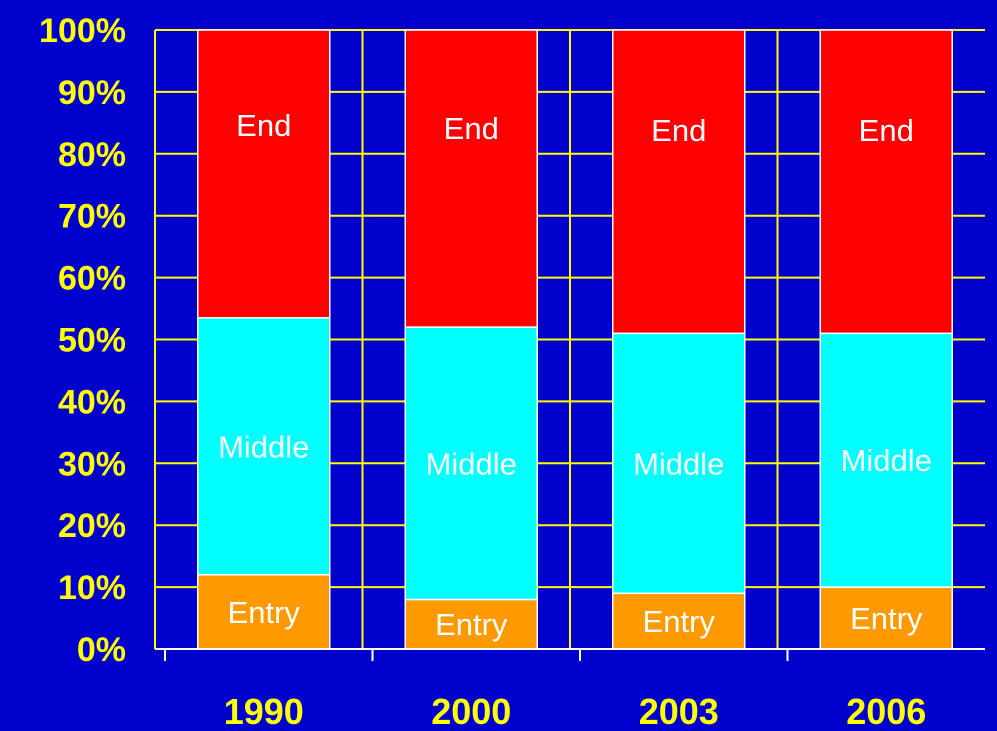 The height and width of the screenshot is (731, 997). I want to click on y-axis-ticks: 0% 10% 20% 30% 40% 50% 60% 70% 80% 90% 100%, so click(82, 340).